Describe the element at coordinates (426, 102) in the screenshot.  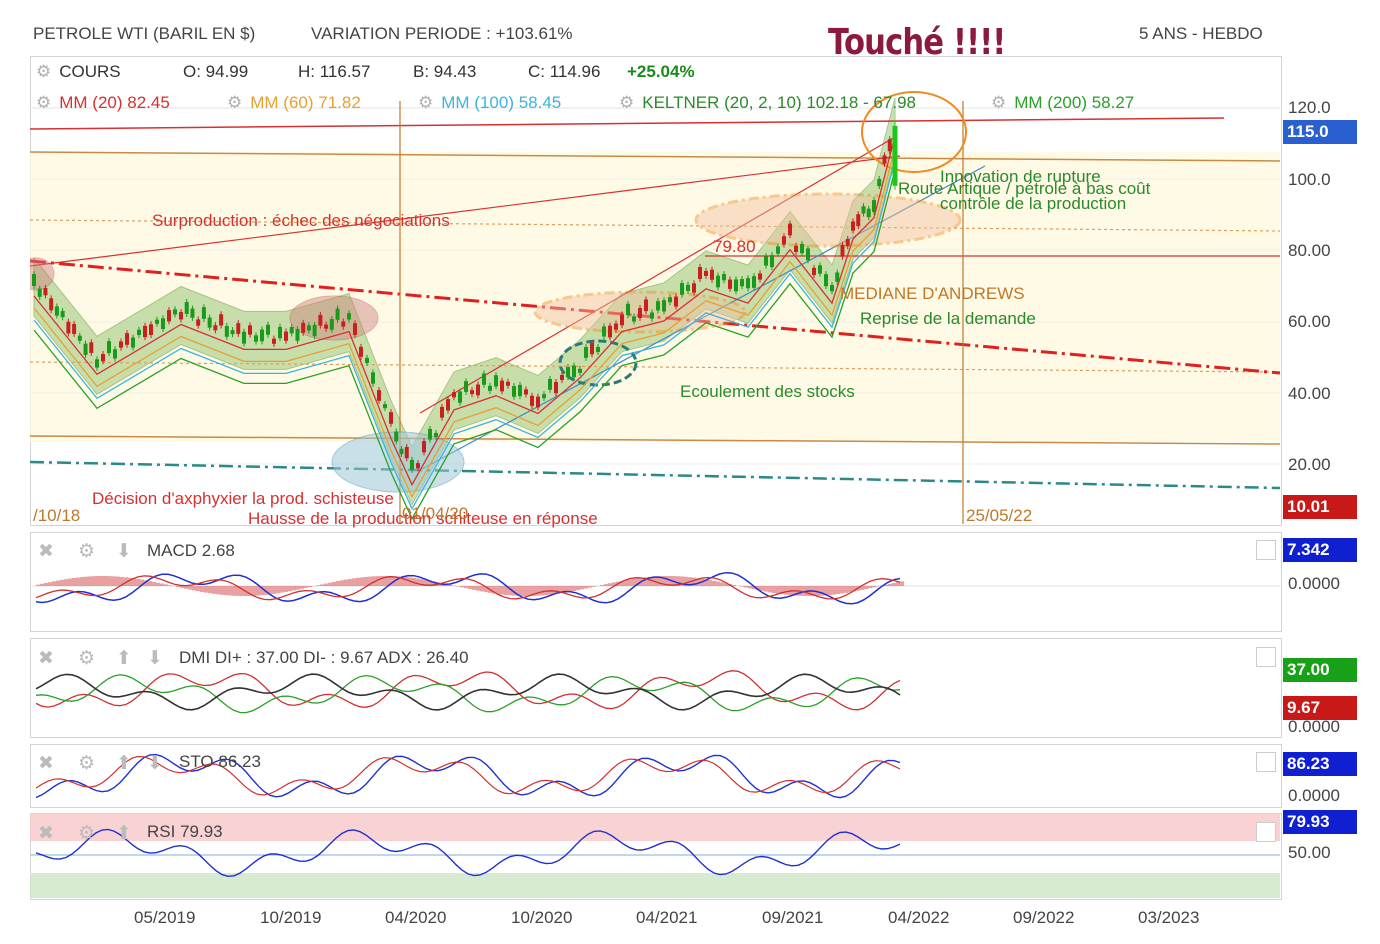
I see `mm100-gear-icon: ⚙` at that location.